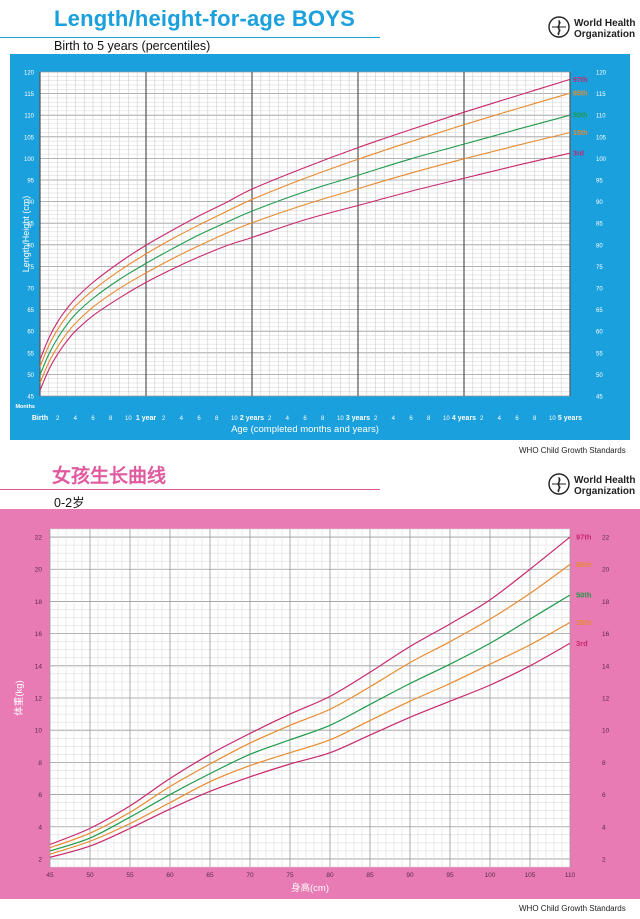 The width and height of the screenshot is (640, 919). I want to click on y-tick-label-right: 120, so click(601, 74).